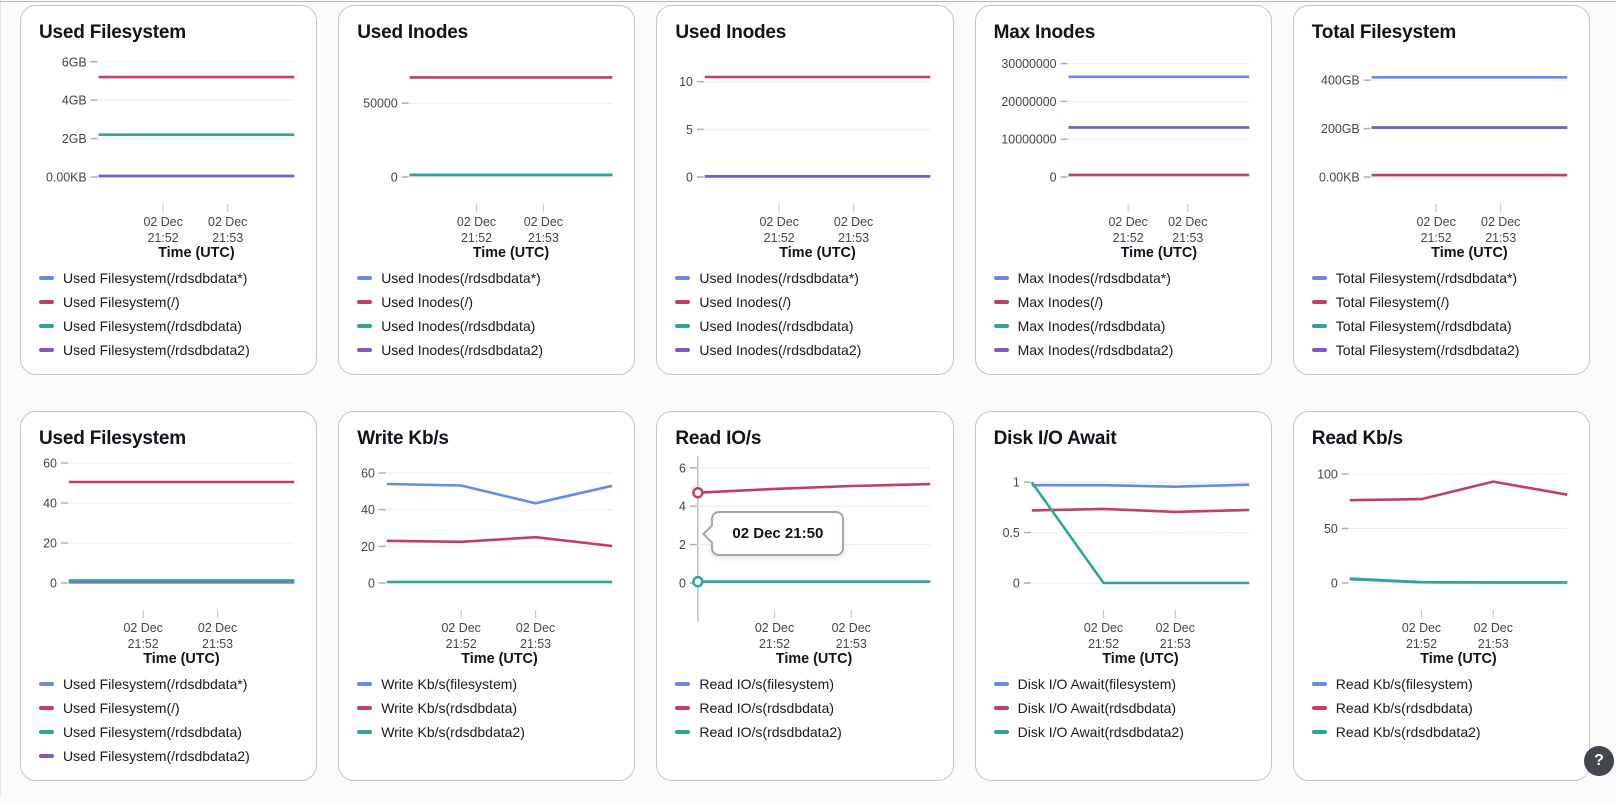 The image size is (1616, 805). Describe the element at coordinates (780, 350) in the screenshot. I see `legend-label: Used Inodes(/rdsdbdata2)` at that location.